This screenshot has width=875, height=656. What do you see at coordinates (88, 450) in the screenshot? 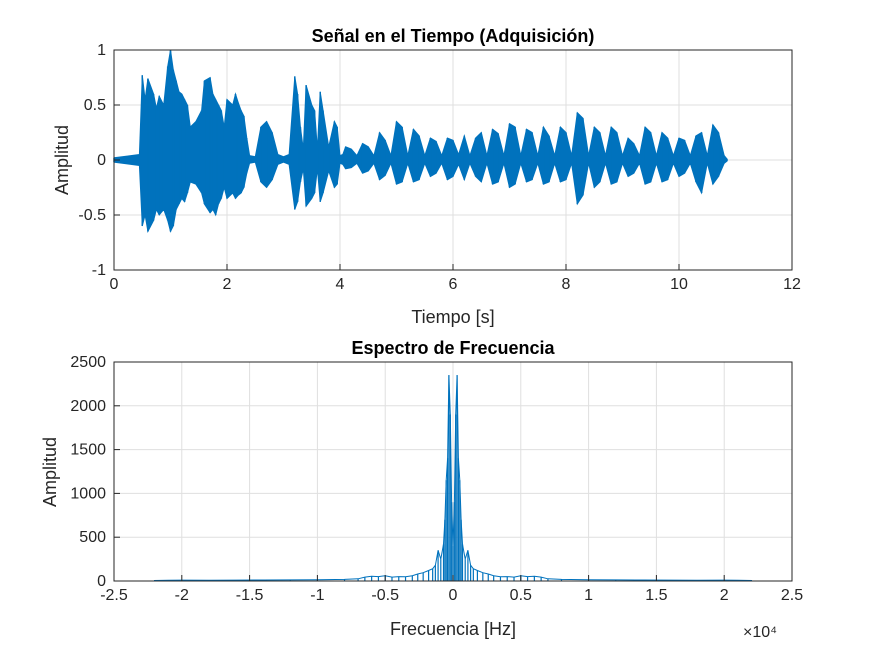
I see `y-tick-label: 1500` at bounding box center [88, 450].